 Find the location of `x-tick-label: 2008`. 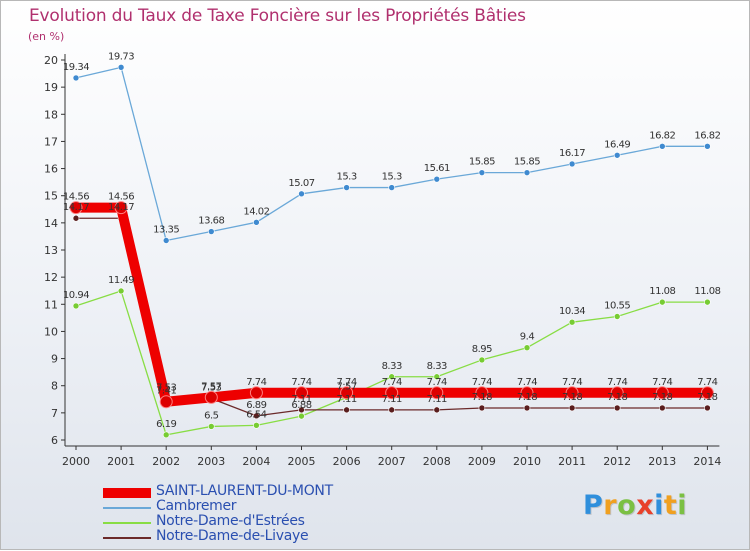

x-tick-label: 2008 is located at coordinates (437, 461).